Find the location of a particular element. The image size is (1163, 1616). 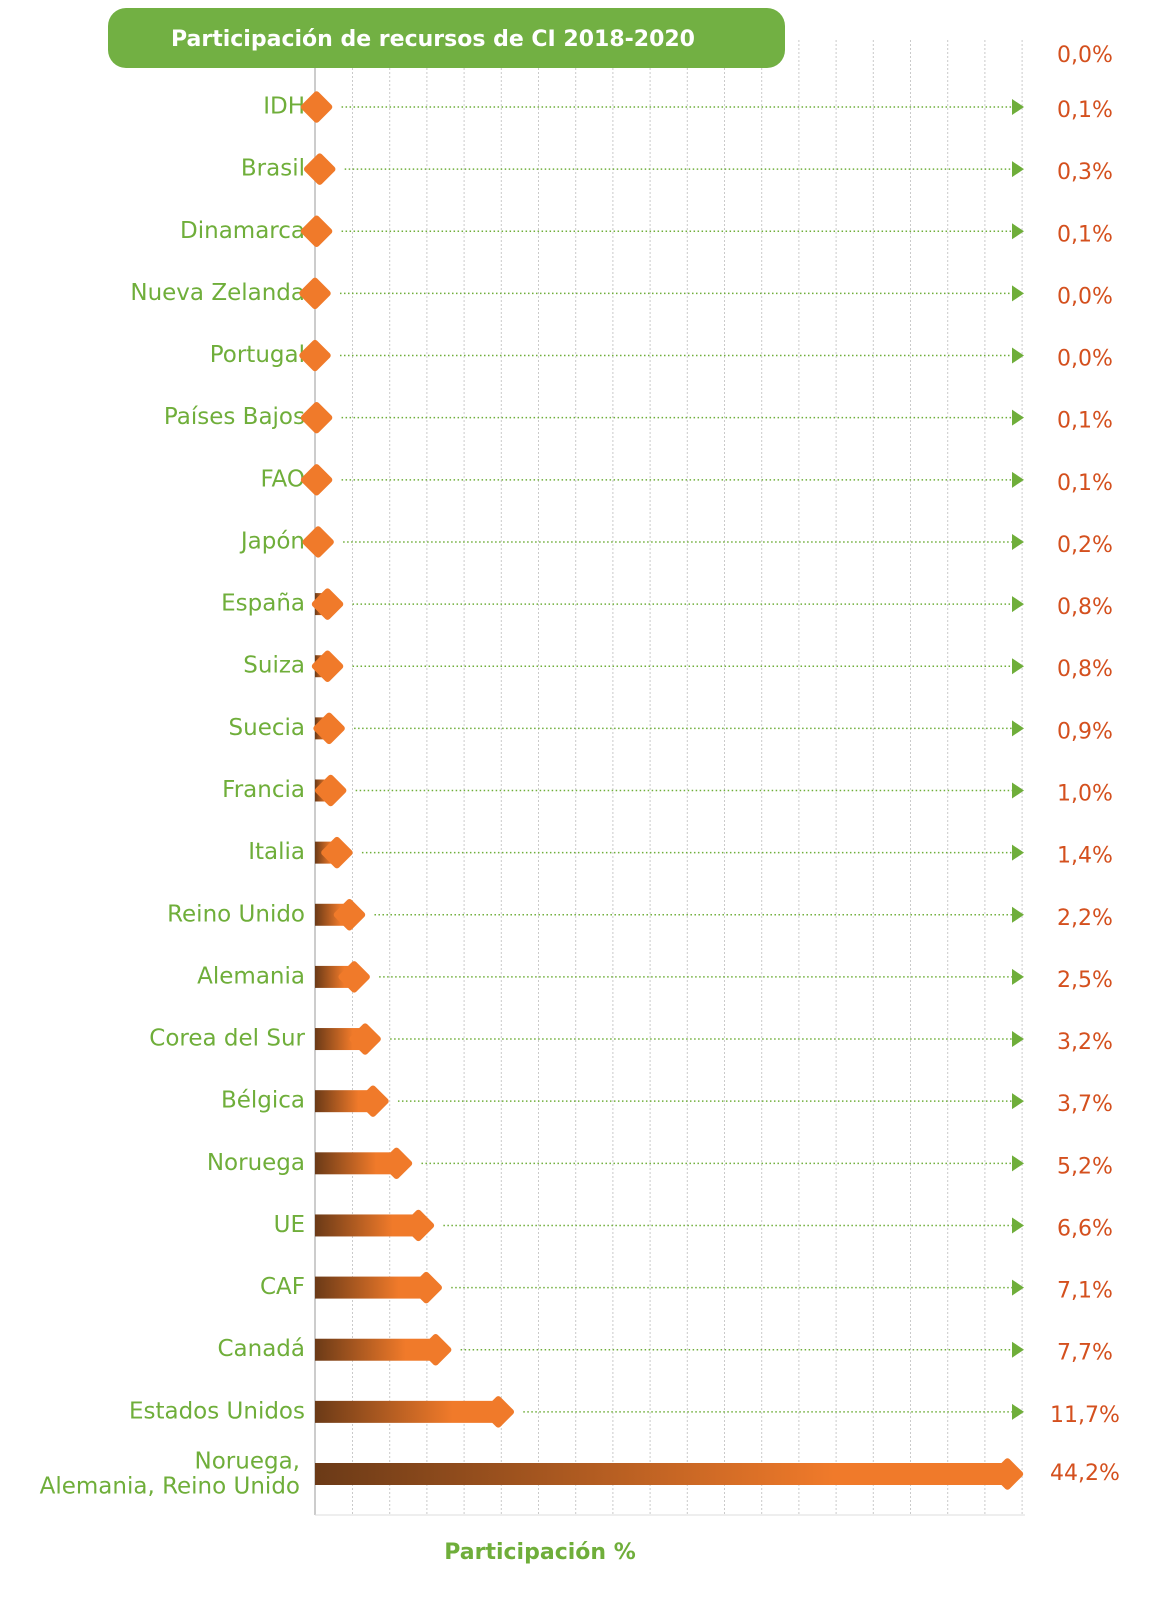

category-label: Alemania is located at coordinates (251, 976).